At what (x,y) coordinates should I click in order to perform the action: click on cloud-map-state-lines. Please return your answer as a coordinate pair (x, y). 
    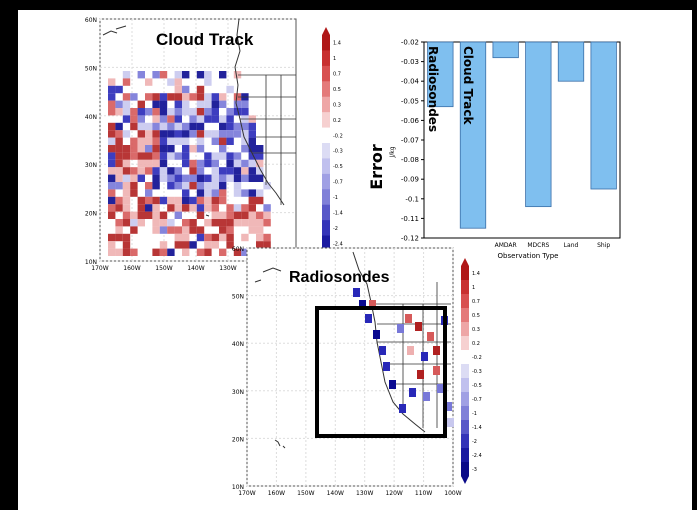
    Looking at the image, I should click on (267, 139).